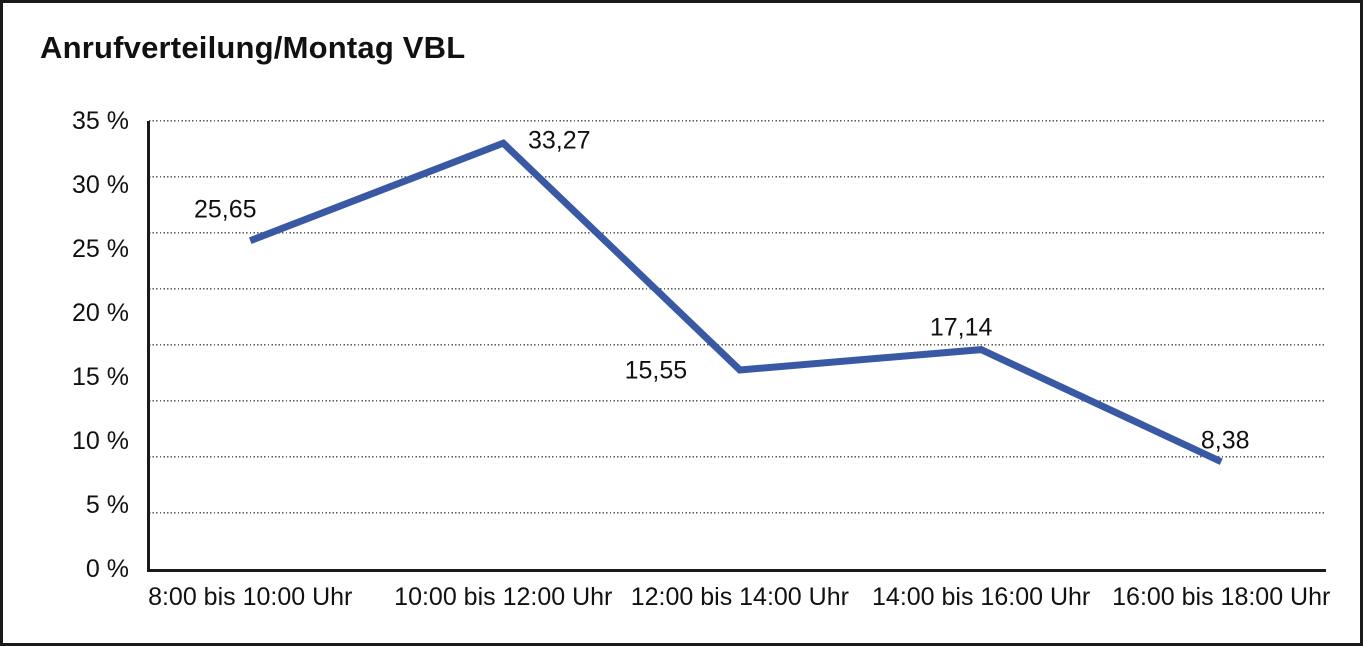 The width and height of the screenshot is (1363, 646). Describe the element at coordinates (1221, 597) in the screenshot. I see `x-axis-category-label: 16:00 bis 18:00 Uhr` at that location.